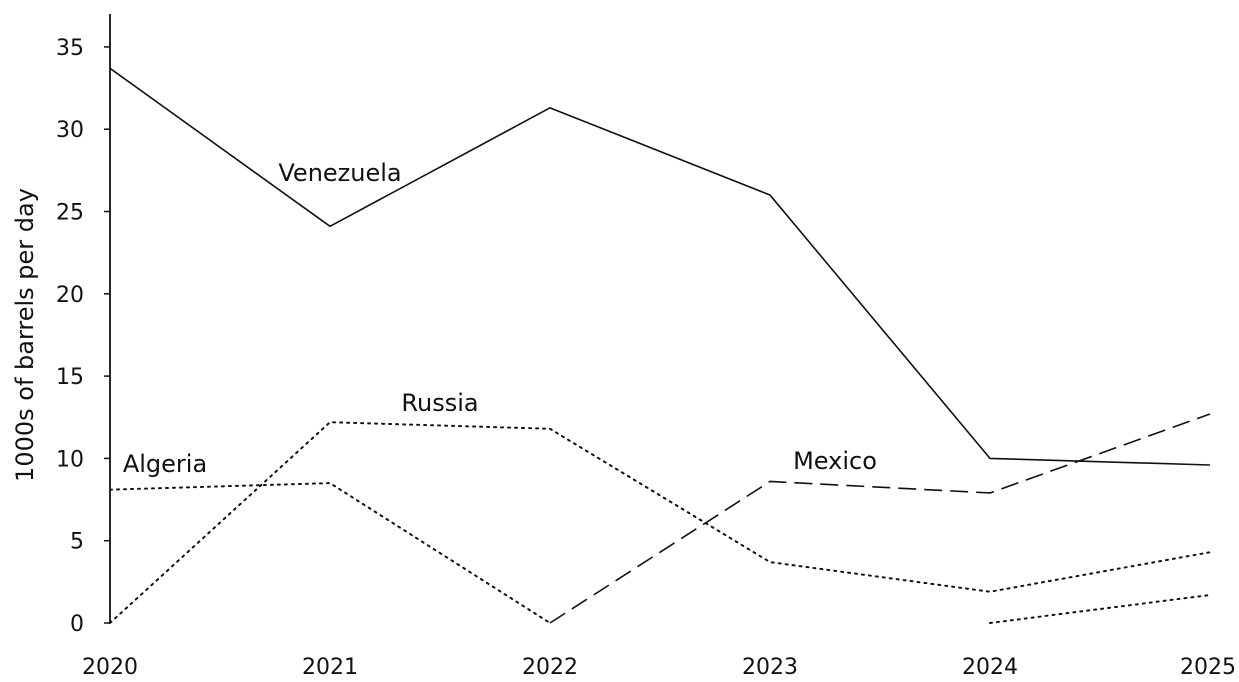  What do you see at coordinates (659, 667) in the screenshot?
I see `x-tick-group: 2020 2021 2022 2023 2024 2025` at bounding box center [659, 667].